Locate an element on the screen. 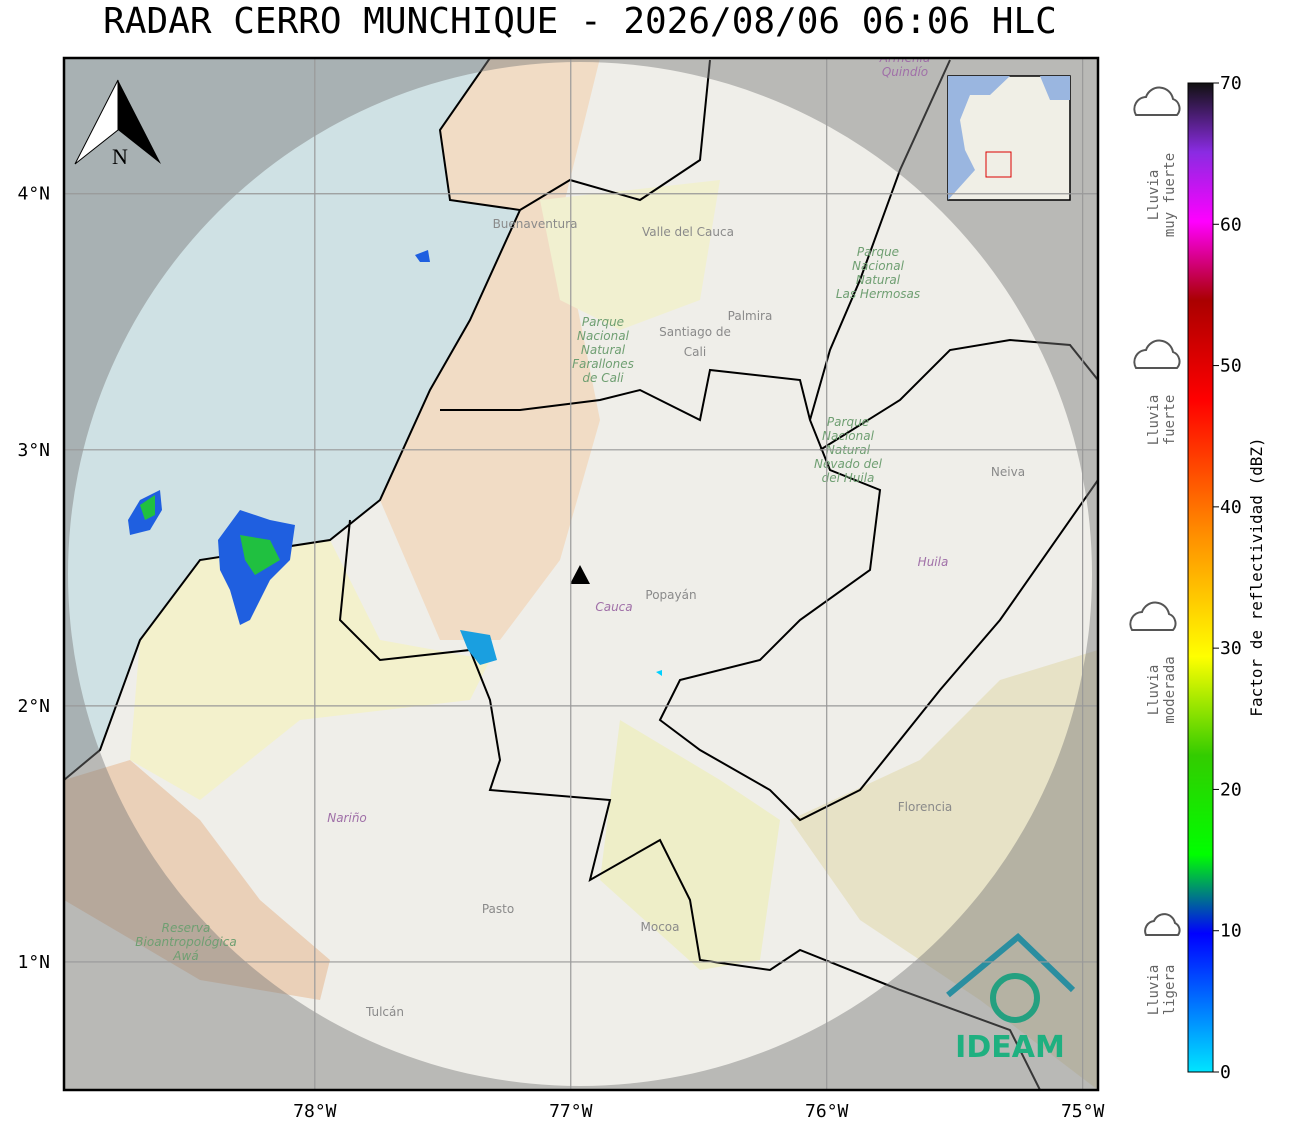 This screenshot has height=1137, width=1309. inset-map is located at coordinates (1009, 138).